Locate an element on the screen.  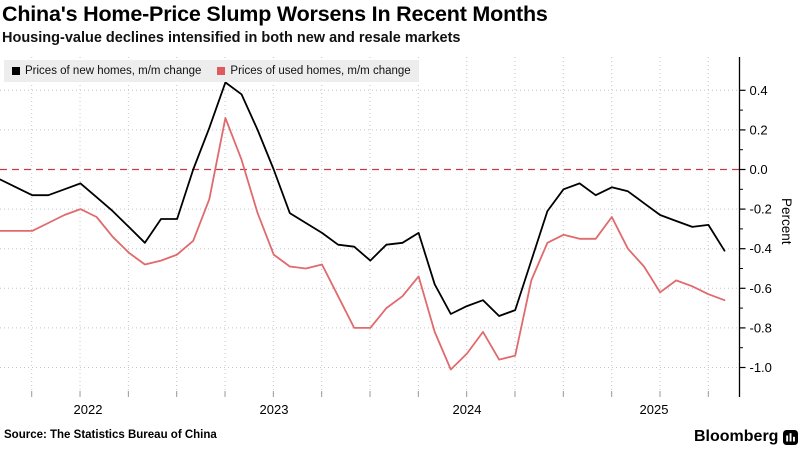
y-tick-label: -0.2 is located at coordinates (761, 209).